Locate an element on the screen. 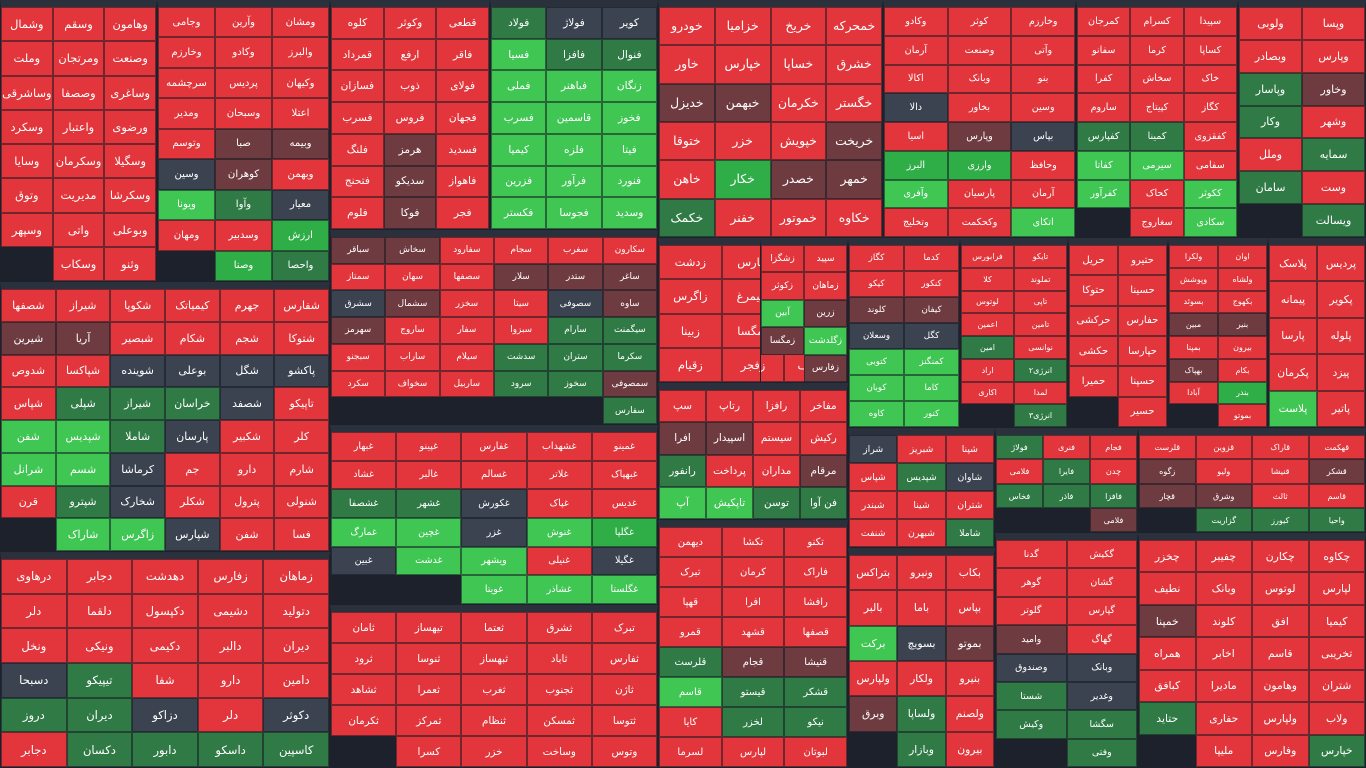  stock-tile: غدیس is located at coordinates (624, 503).